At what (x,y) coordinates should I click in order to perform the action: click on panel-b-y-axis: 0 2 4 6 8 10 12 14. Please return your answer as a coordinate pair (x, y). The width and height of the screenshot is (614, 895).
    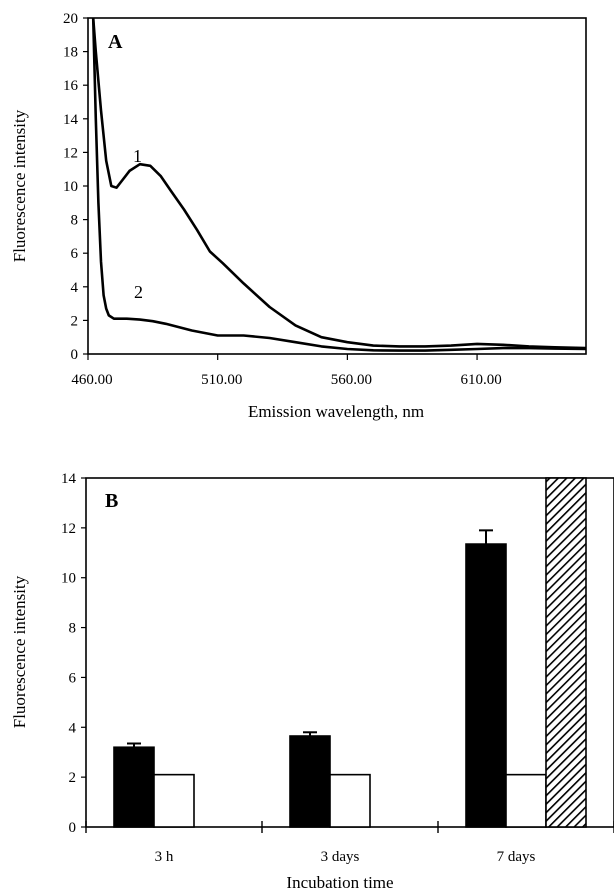
    Looking at the image, I should click on (73, 653).